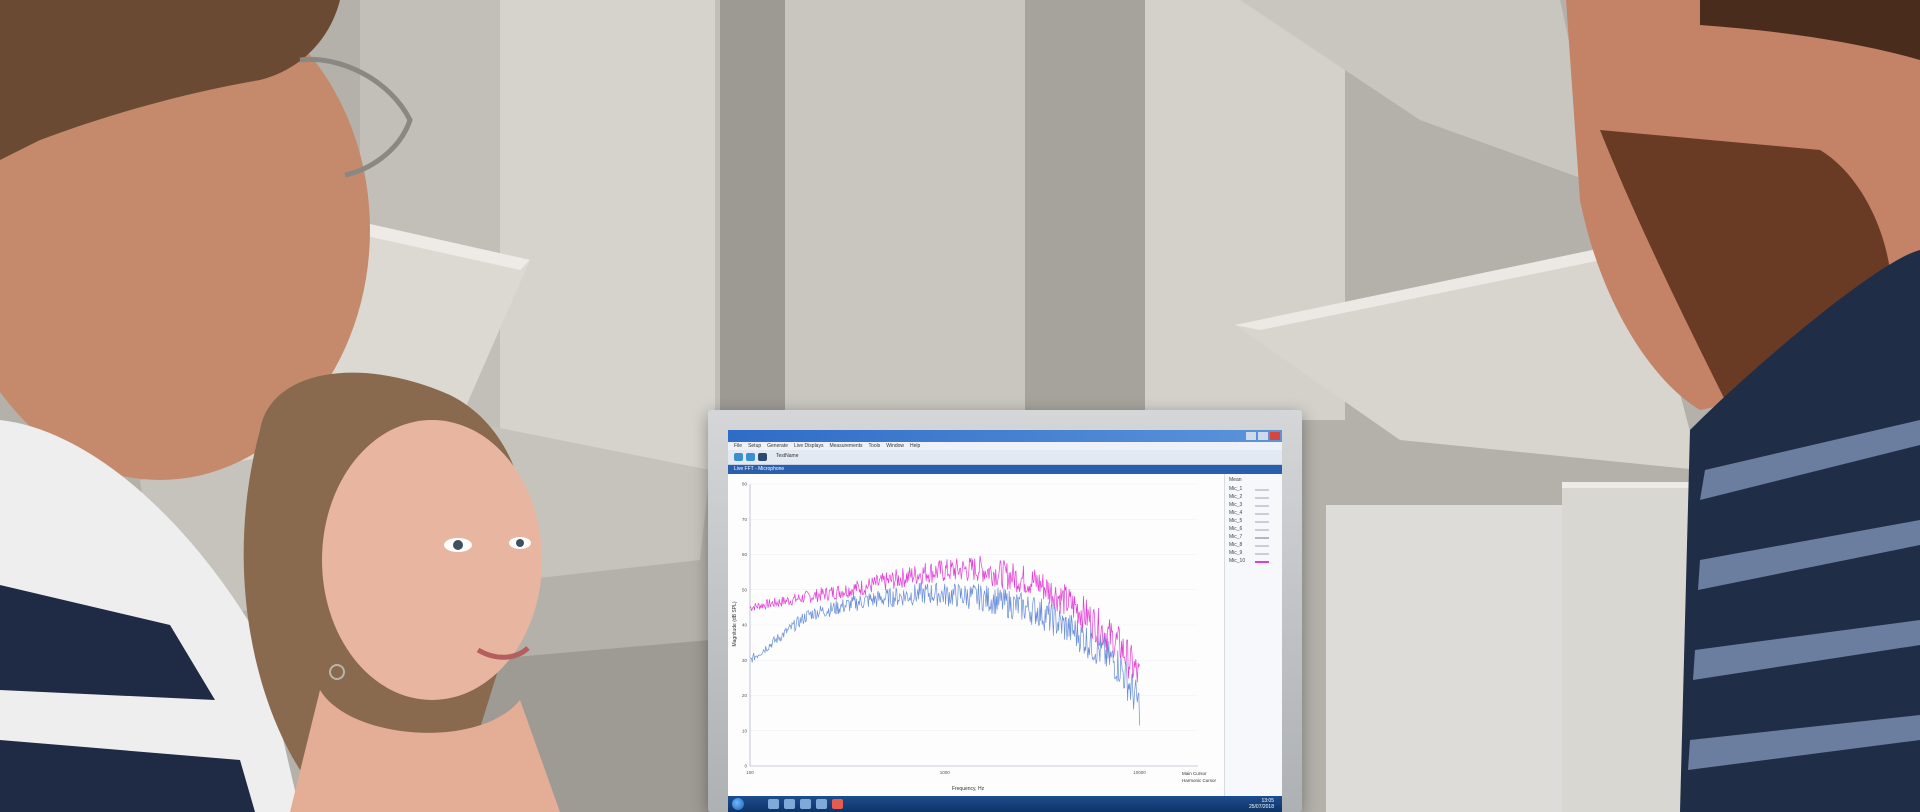  Describe the element at coordinates (1005, 804) in the screenshot. I see `windows-taskbar: 13:05 25/07/2018` at that location.